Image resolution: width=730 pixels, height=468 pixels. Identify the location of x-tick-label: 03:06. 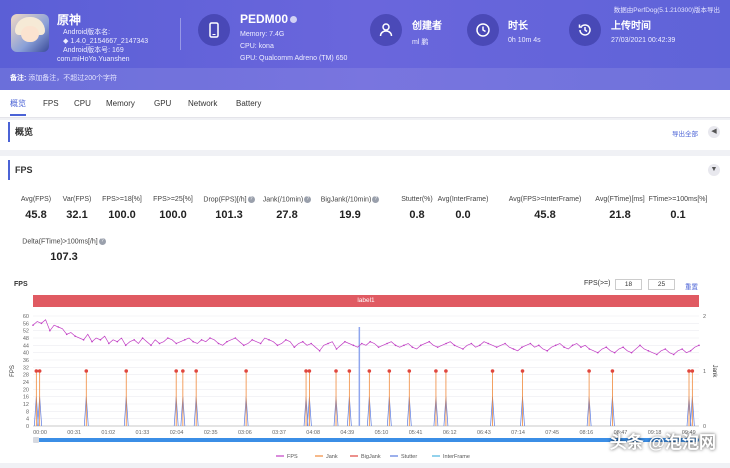
(245, 433).